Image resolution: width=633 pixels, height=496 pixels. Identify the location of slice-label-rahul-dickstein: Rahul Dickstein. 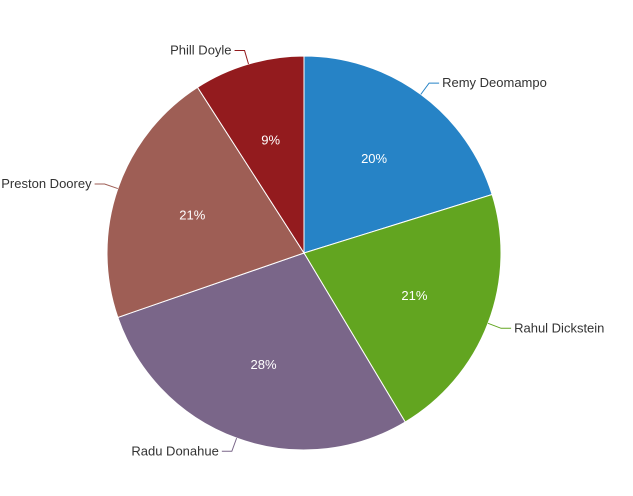
(559, 327).